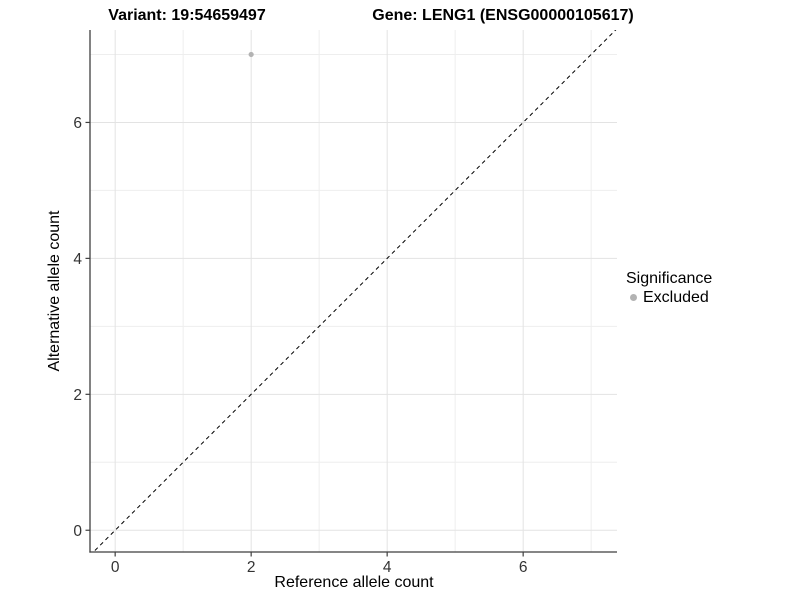  Describe the element at coordinates (77, 395) in the screenshot. I see `y-tick-label: 2` at that location.